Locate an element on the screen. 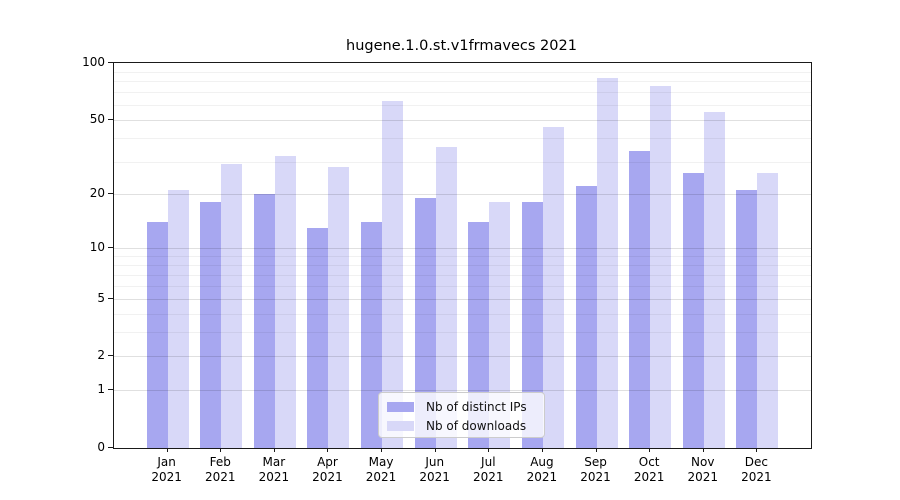 This screenshot has width=900, height=500. x-tick-mark-jun is located at coordinates (435, 450).